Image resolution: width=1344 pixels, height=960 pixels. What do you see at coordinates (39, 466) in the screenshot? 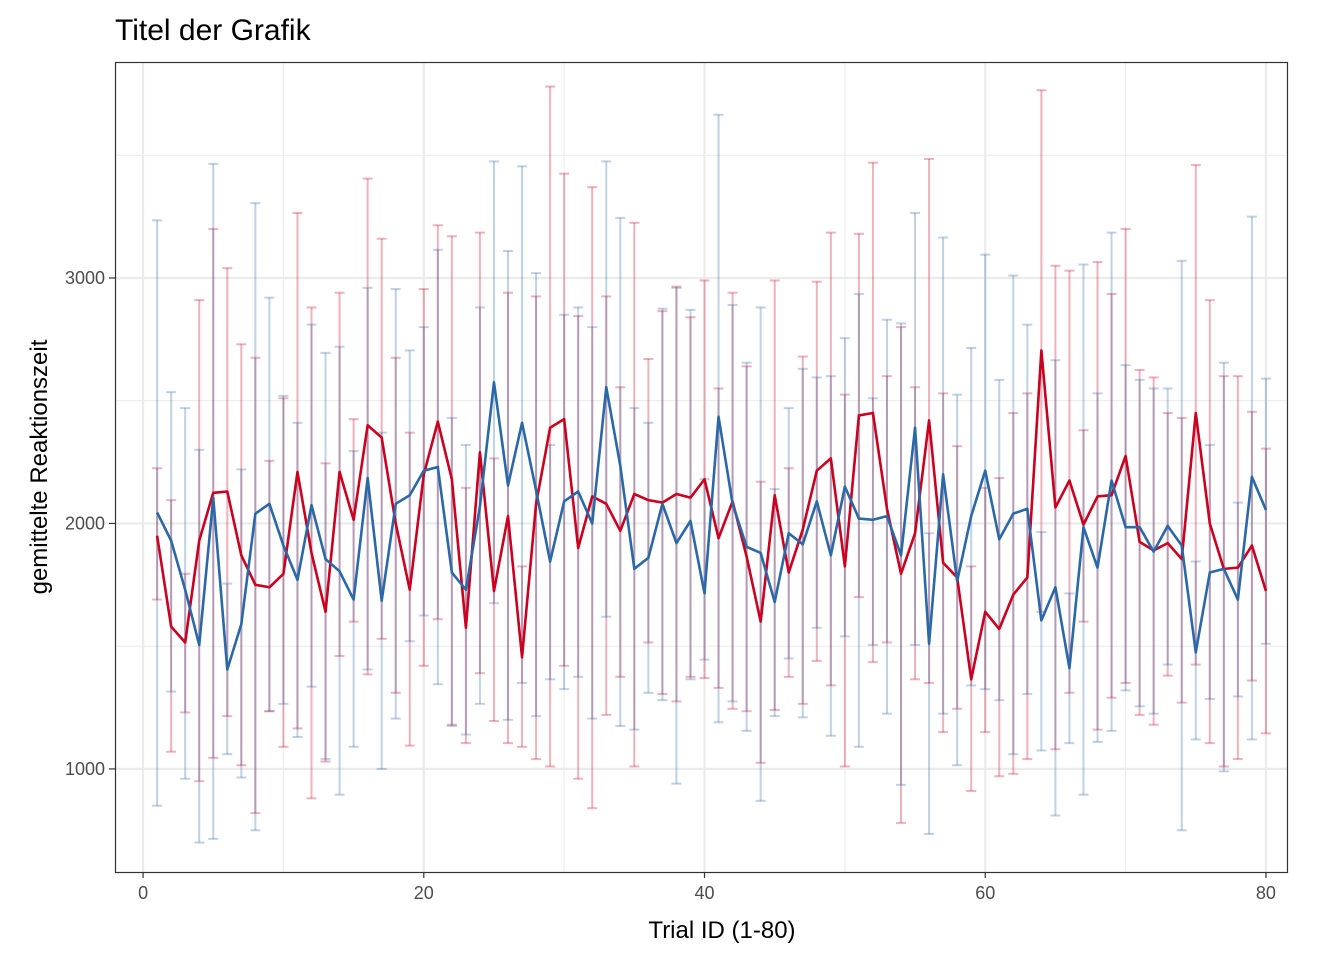
I see `y-axis-label: gemittelte Reaktionszeit` at bounding box center [39, 466].